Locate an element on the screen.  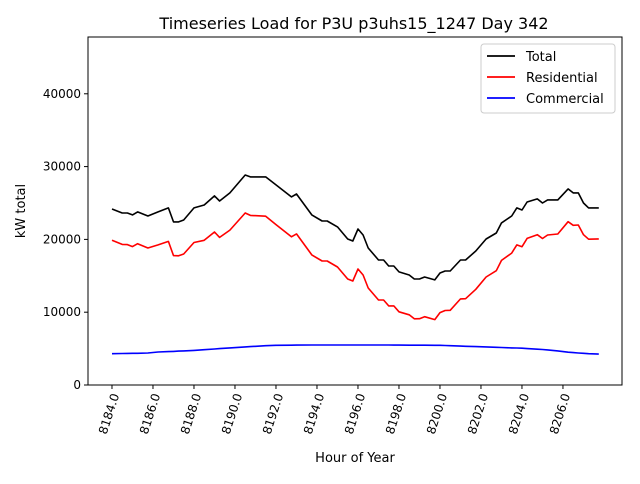
legend-label-commercial: Commercial is located at coordinates (565, 99).